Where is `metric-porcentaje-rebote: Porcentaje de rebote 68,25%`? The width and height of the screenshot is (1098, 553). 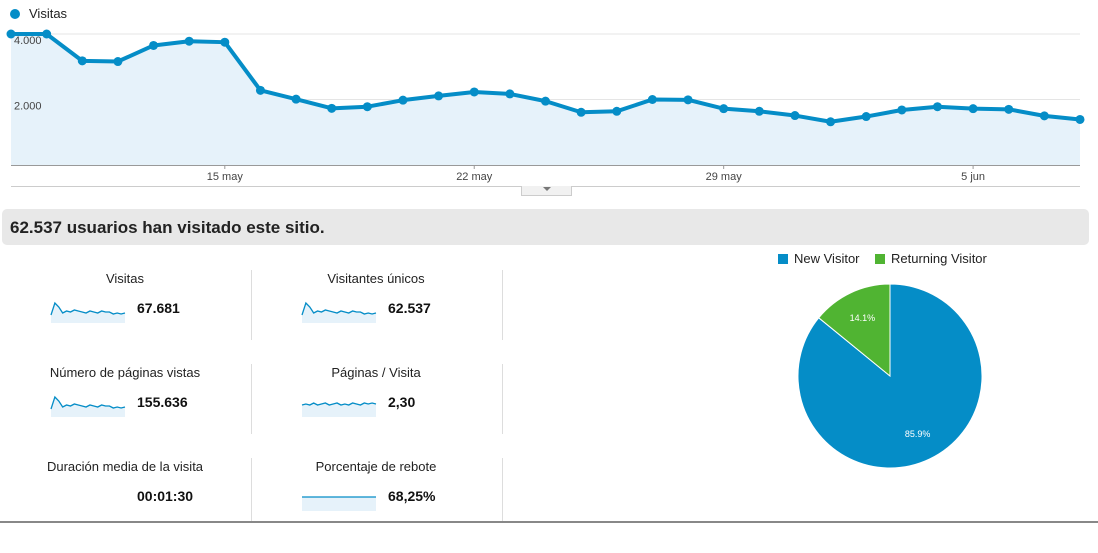 metric-porcentaje-rebote: Porcentaje de rebote 68,25% is located at coordinates (376, 506).